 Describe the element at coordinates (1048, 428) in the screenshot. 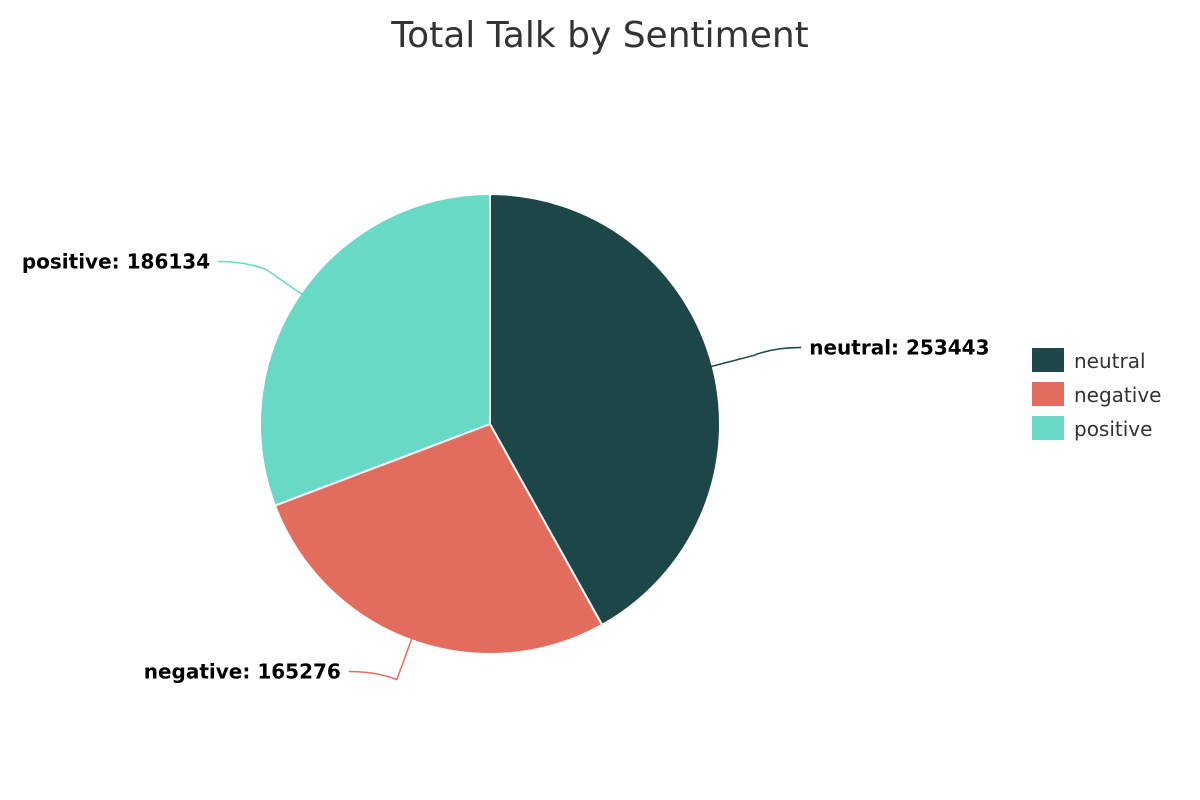

I see `legend-swatch-positive` at that location.